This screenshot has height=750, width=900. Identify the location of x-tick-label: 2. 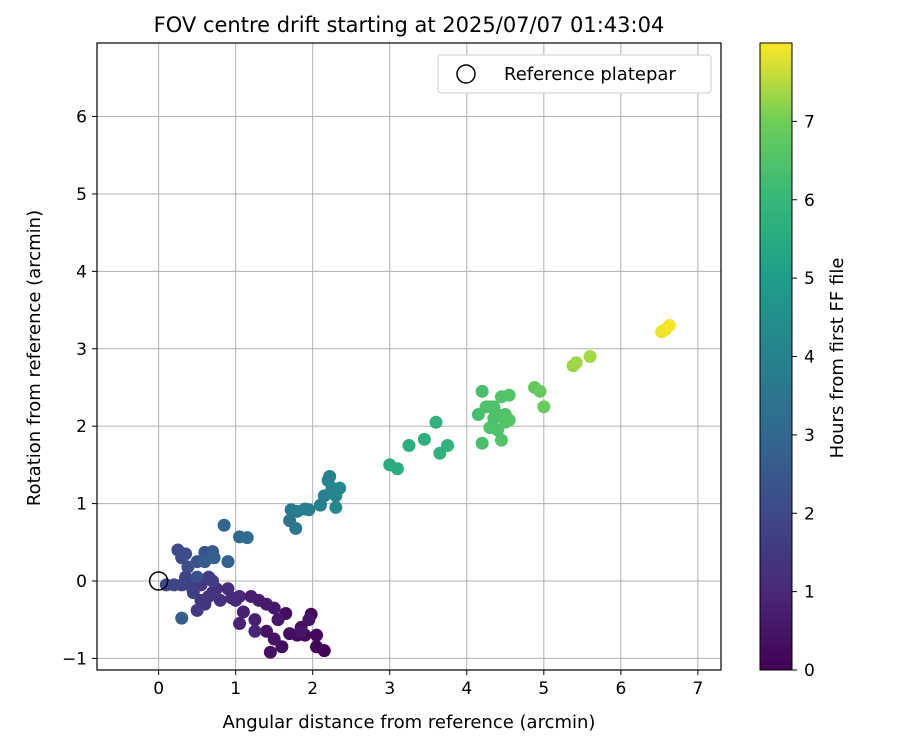
(312, 689).